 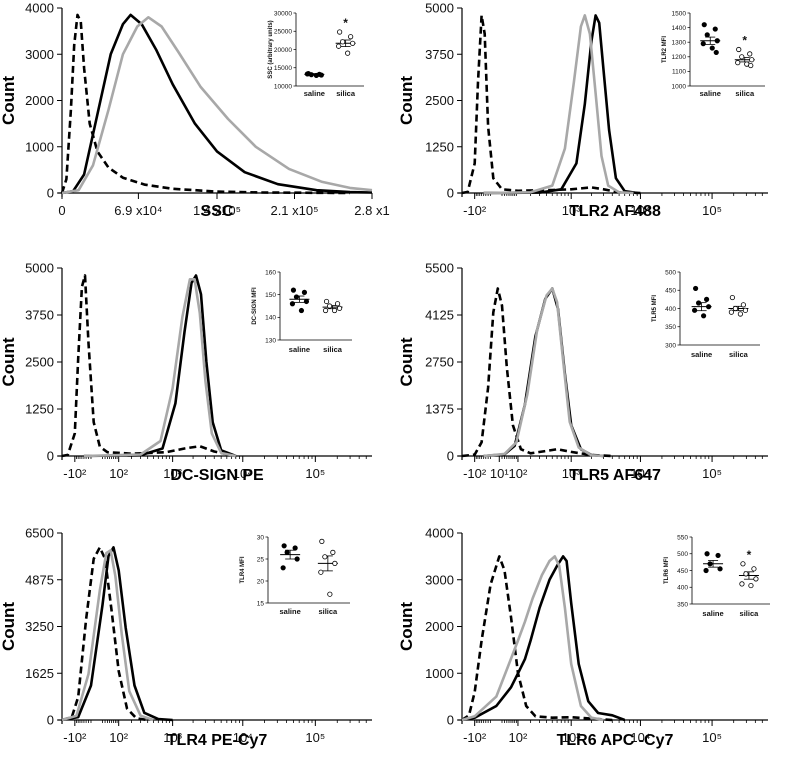 What do you see at coordinates (682, 571) in the screenshot?
I see `inset-y-tick-label: 450` at bounding box center [682, 571].